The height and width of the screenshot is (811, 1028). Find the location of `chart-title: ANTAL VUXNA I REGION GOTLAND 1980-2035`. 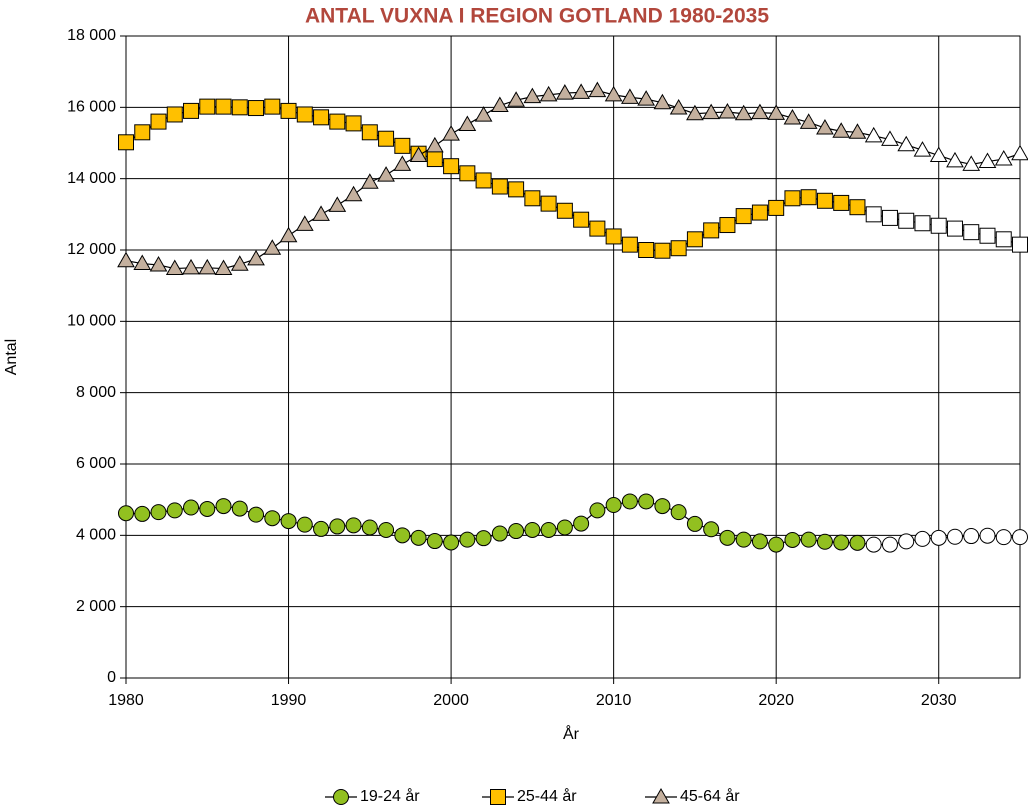

chart-title: ANTAL VUXNA I REGION GOTLAND 1980-2035 is located at coordinates (537, 16).